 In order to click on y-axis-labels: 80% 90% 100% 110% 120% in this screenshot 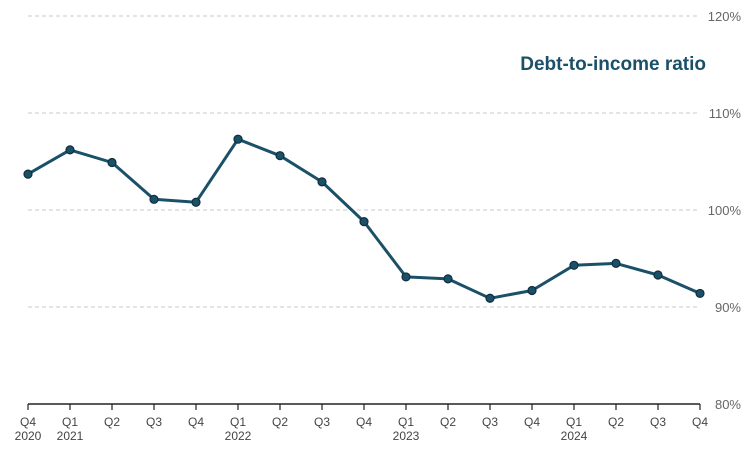, I will do `click(725, 210)`.